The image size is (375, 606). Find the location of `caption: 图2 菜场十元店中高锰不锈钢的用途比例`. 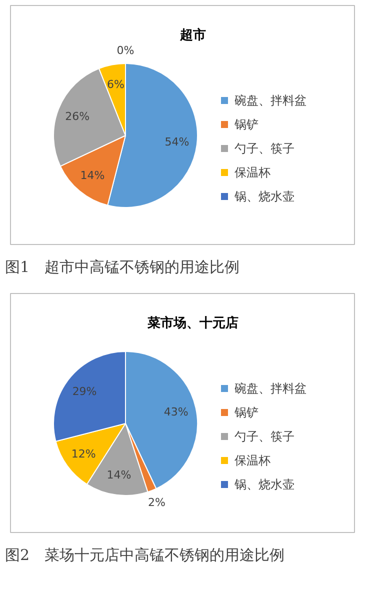

caption: 图2 菜场十元店中高锰不锈钢的用途比例 is located at coordinates (145, 555).